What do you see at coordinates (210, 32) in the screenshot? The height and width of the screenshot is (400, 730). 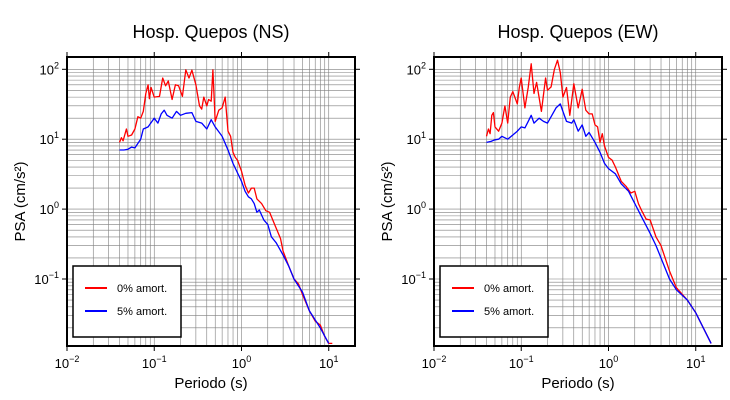 I see `chart-title: Hosp. Quepos (NS)` at bounding box center [210, 32].